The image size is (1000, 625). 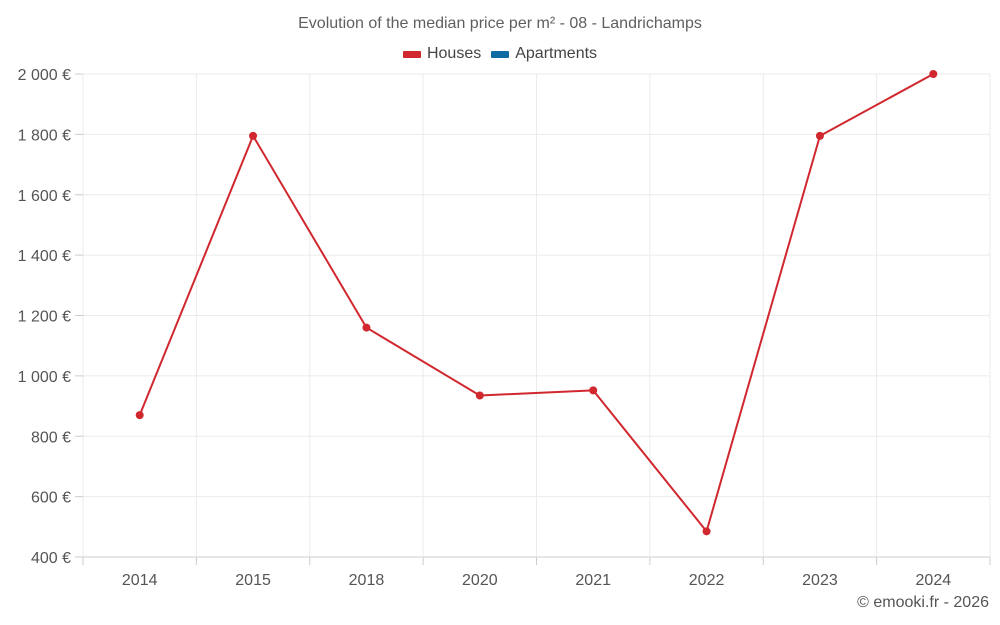 I want to click on x-tick-label: 2023, so click(x=820, y=580).